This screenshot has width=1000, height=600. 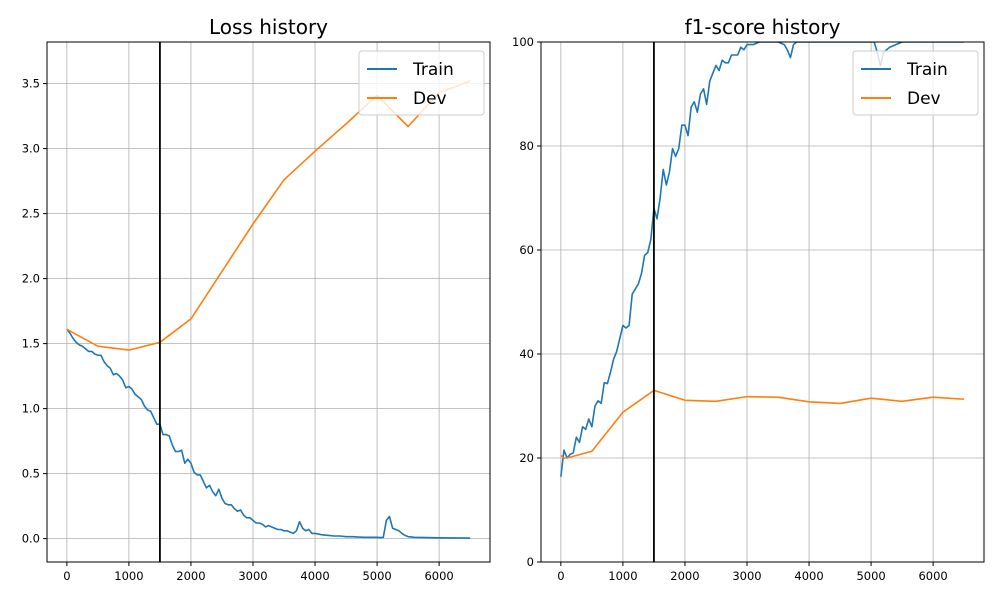 I want to click on y-tick-label: 1.0, so click(x=31, y=409).